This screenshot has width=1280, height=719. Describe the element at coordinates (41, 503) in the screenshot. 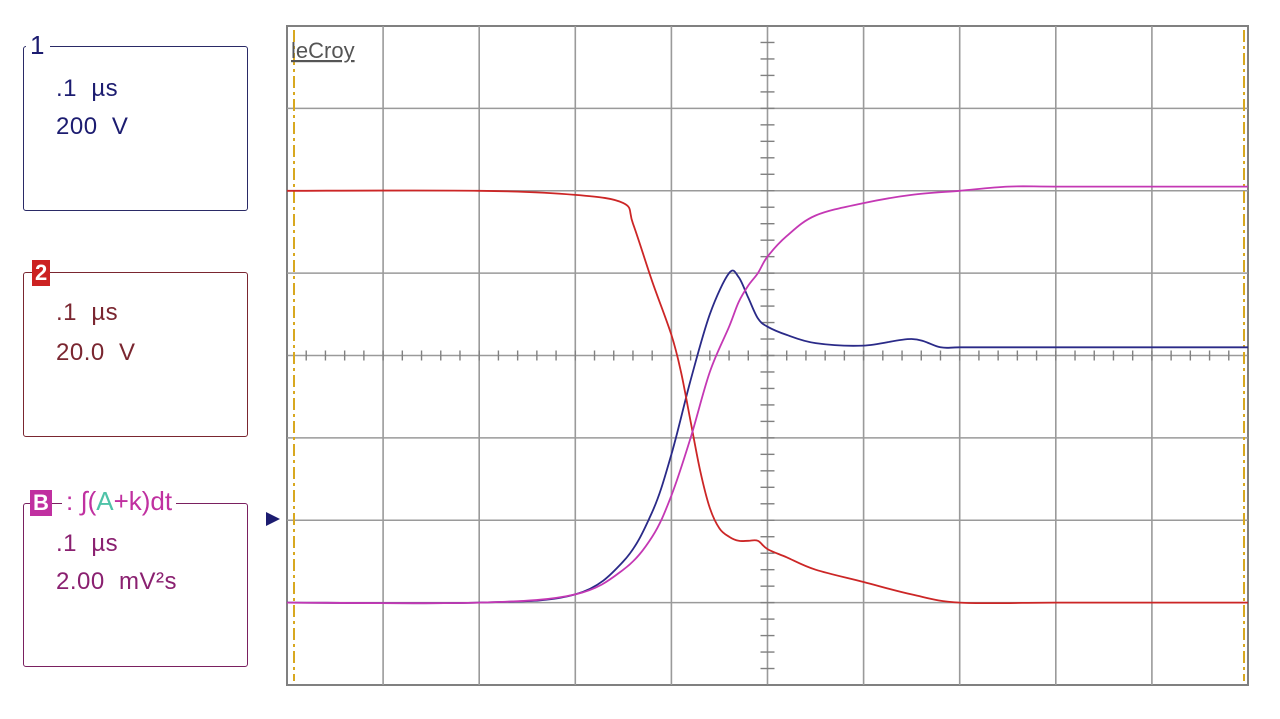

I see `math-b-badge: B` at that location.